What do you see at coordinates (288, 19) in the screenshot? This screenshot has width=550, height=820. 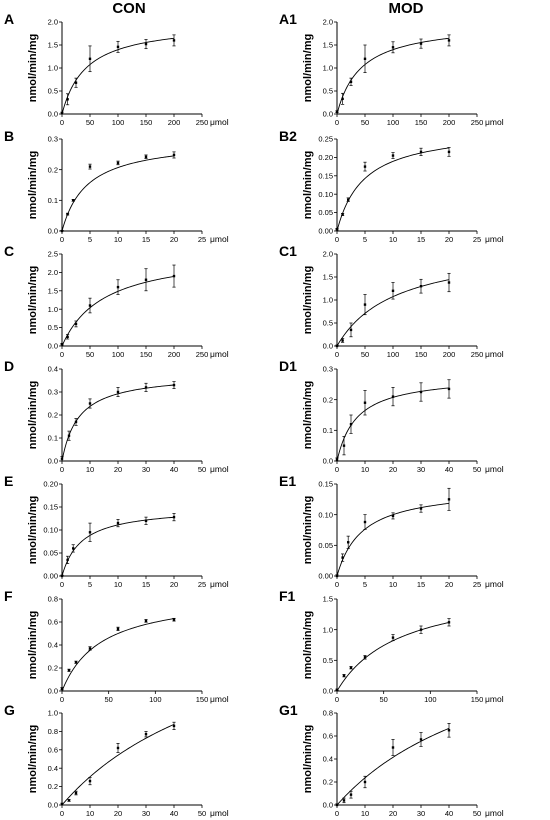 I see `panel-letter: A1` at bounding box center [288, 19].